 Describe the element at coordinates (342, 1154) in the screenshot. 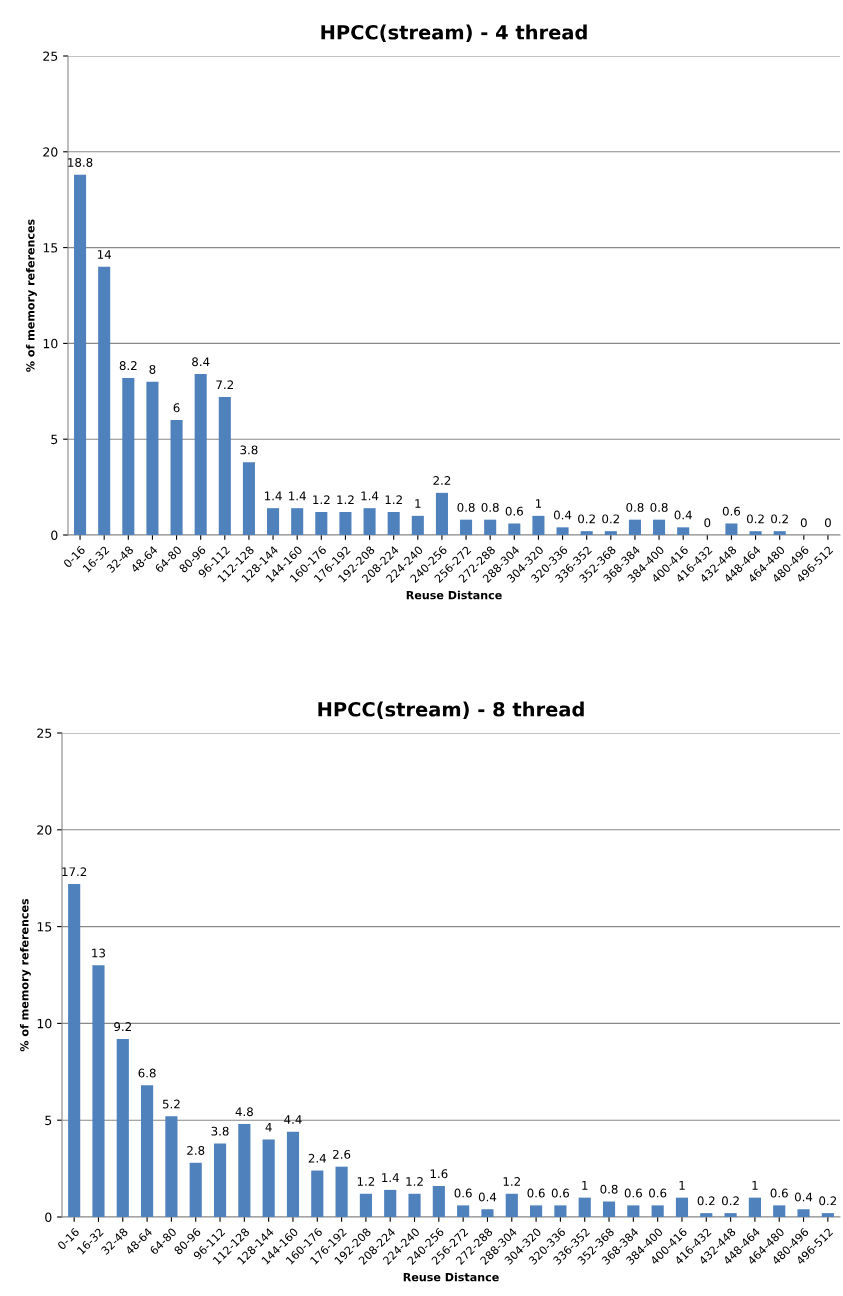

I see `data-label: 2.6` at that location.